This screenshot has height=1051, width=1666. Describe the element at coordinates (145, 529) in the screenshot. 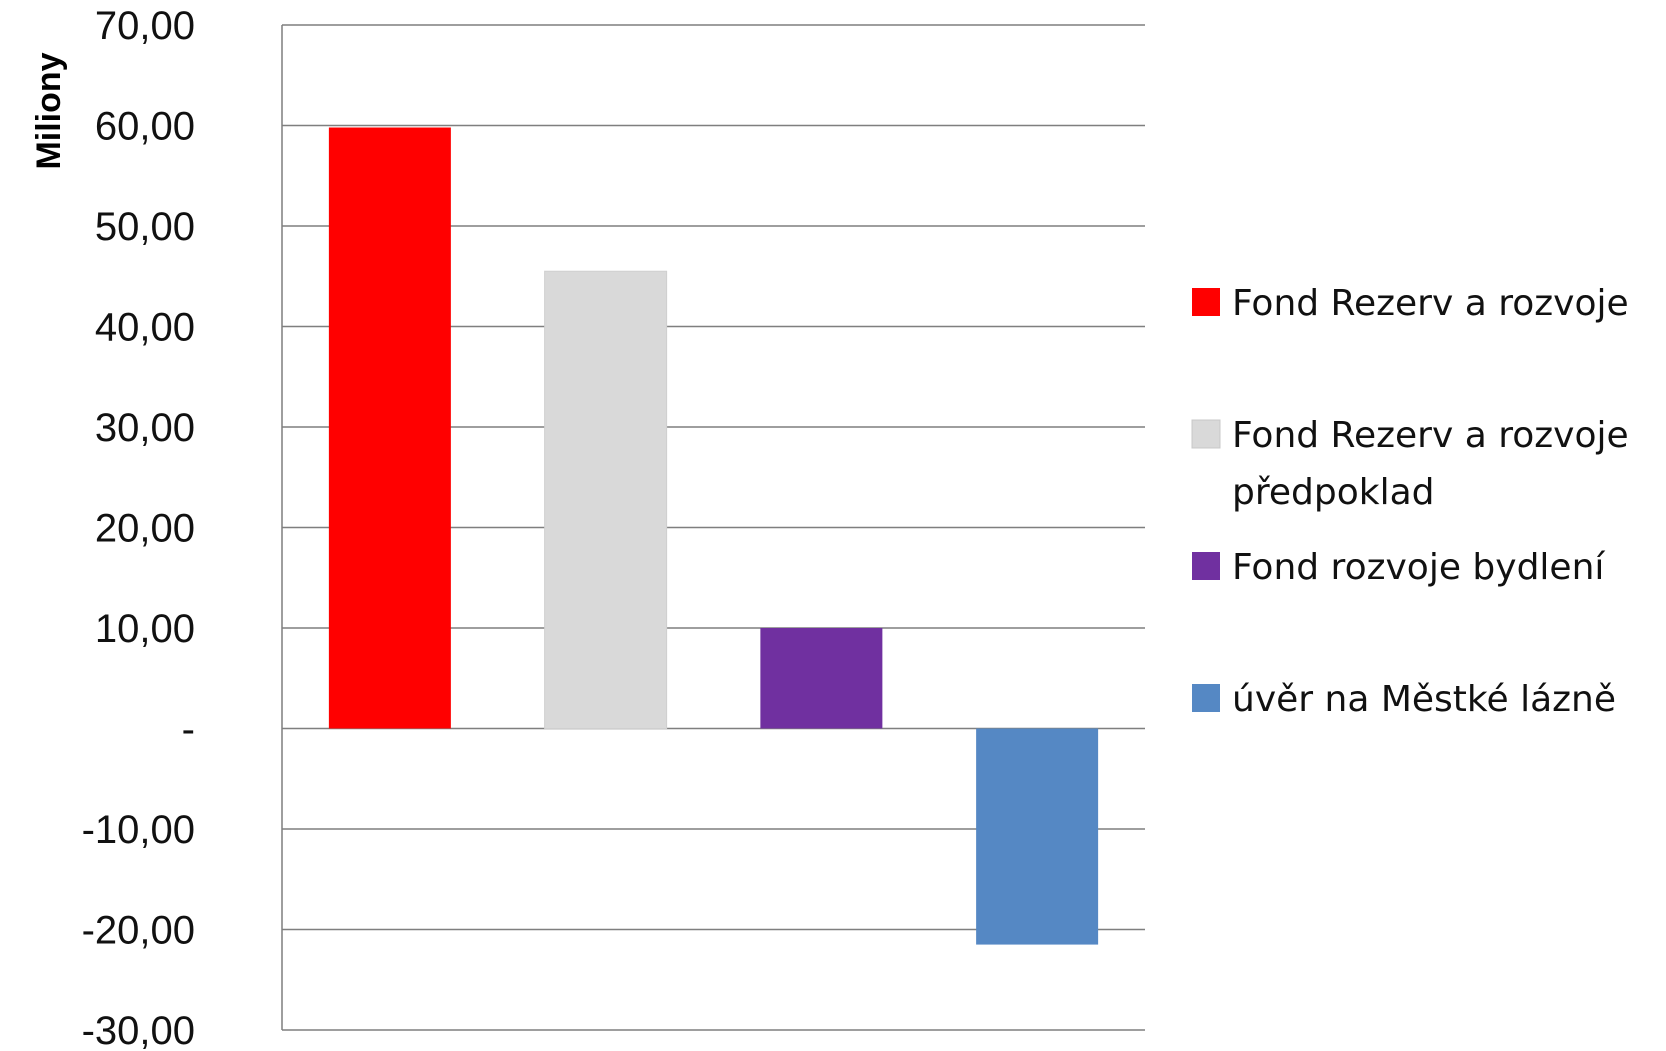

I see `y-tick-label: 20,00` at that location.